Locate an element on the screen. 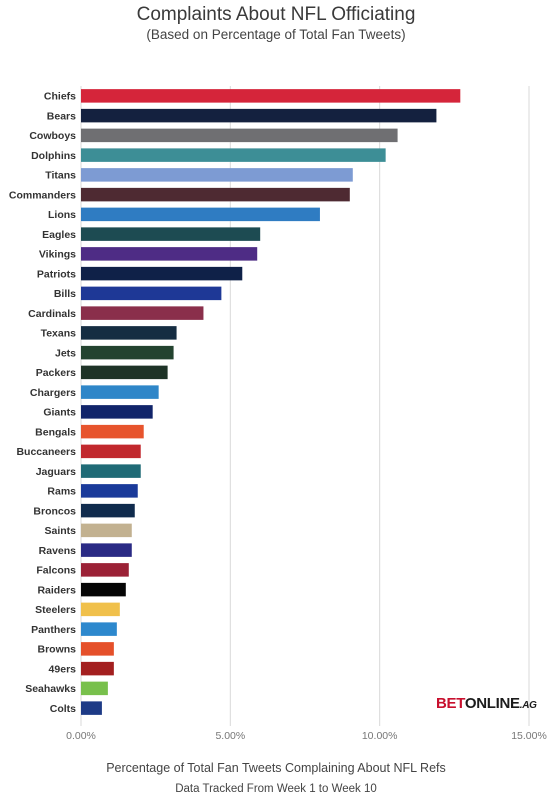 This screenshot has height=800, width=552. category-label: Colts is located at coordinates (63, 709).